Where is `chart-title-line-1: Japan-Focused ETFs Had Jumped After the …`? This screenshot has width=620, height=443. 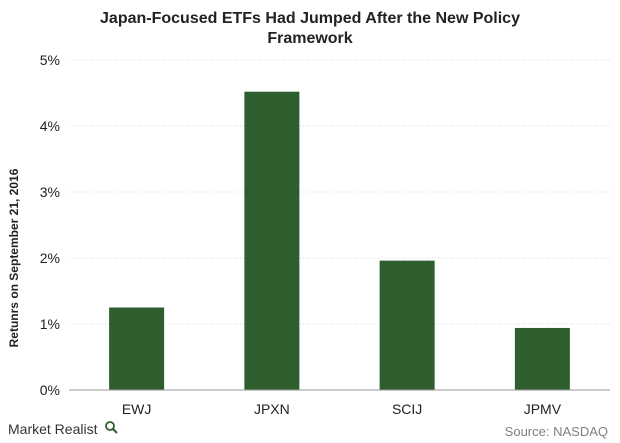 chart-title-line-1: Japan-Focused ETFs Had Jumped After the … is located at coordinates (310, 18).